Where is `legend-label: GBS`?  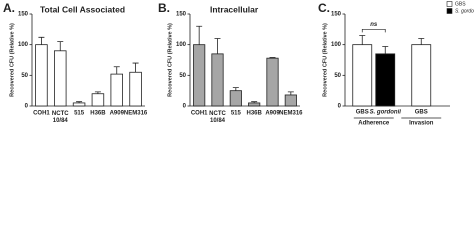 legend-label: GBS is located at coordinates (460, 4).